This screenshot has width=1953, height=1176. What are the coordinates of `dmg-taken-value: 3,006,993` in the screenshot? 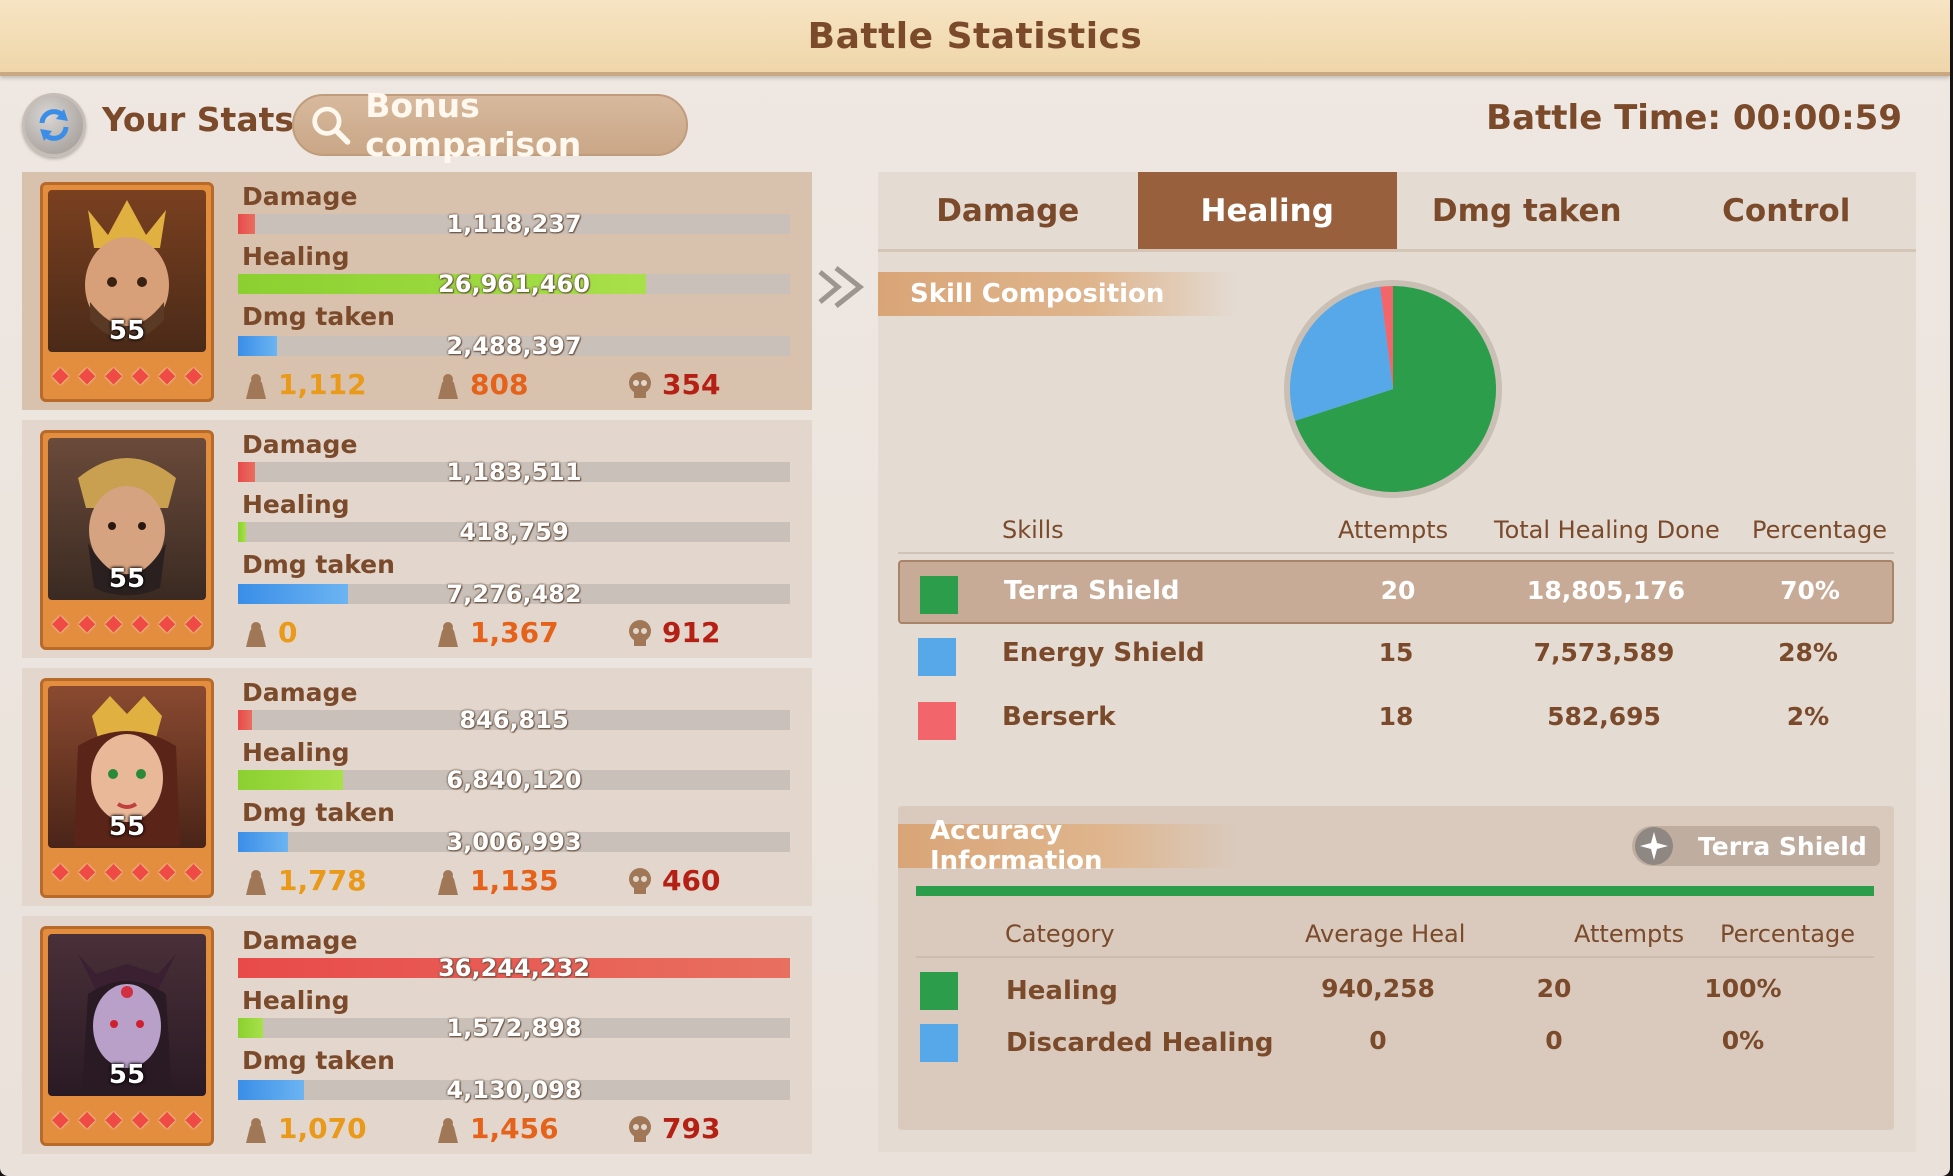 It's located at (514, 842).